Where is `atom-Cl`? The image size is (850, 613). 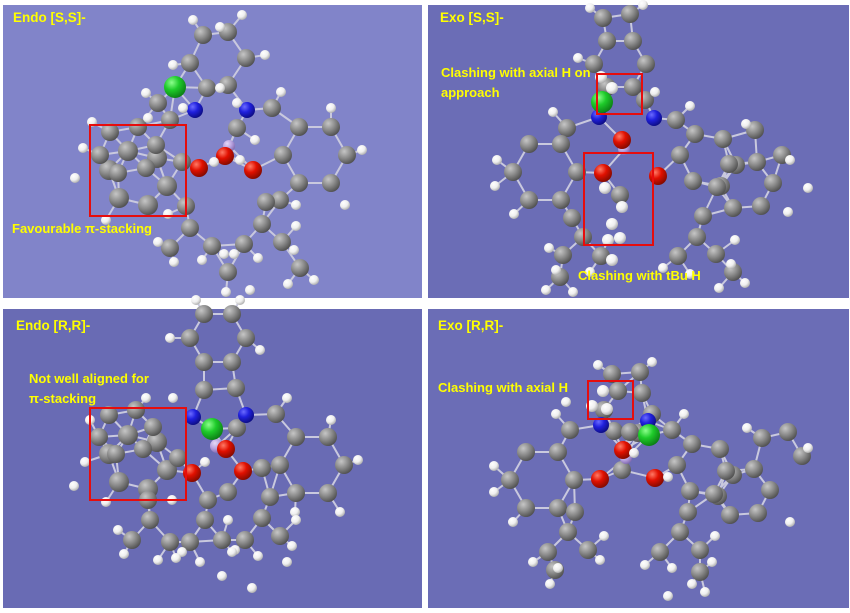 atom-Cl is located at coordinates (175, 87).